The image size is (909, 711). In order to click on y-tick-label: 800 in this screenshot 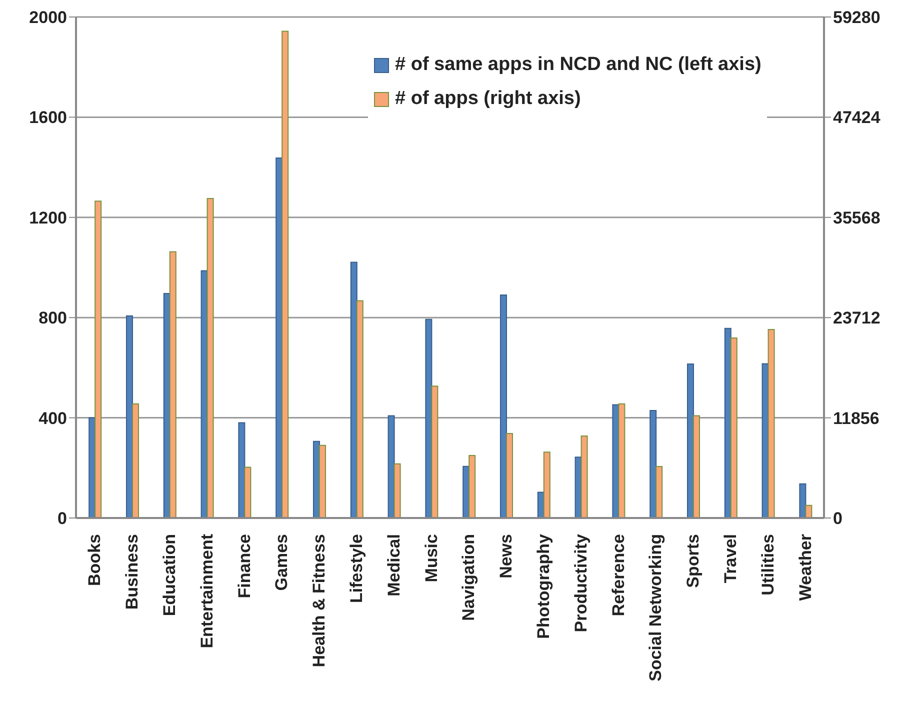, I will do `click(52, 318)`.